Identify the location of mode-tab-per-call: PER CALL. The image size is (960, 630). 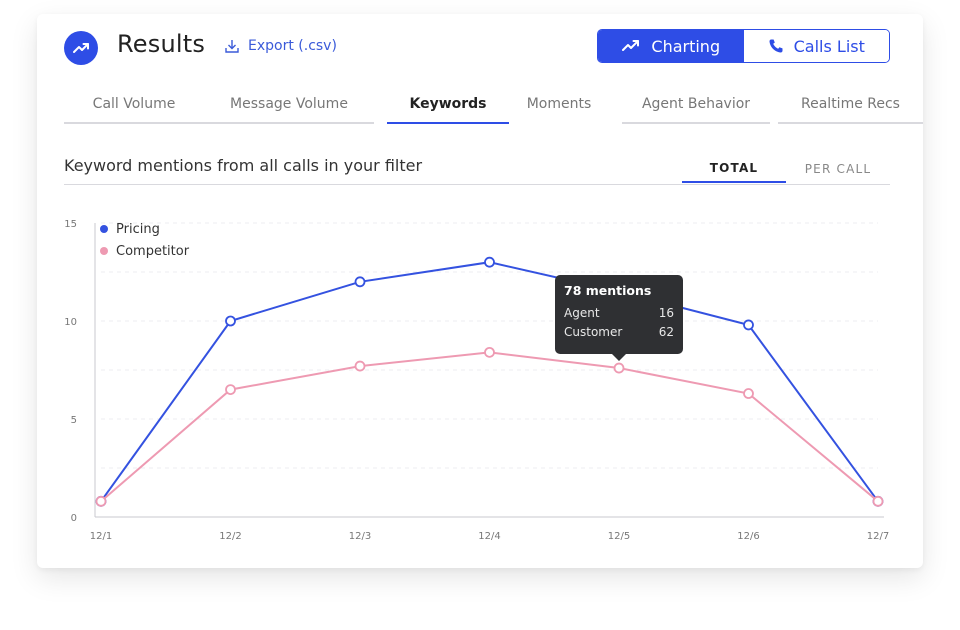
(838, 168).